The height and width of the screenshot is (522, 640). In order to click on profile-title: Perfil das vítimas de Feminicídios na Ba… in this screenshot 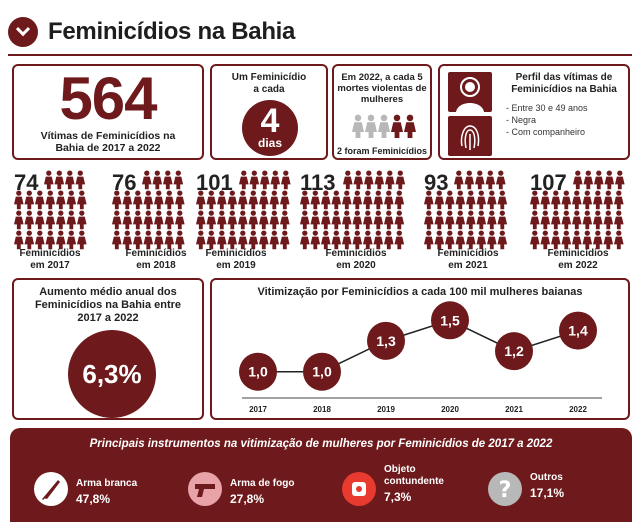, I will do `click(564, 83)`.